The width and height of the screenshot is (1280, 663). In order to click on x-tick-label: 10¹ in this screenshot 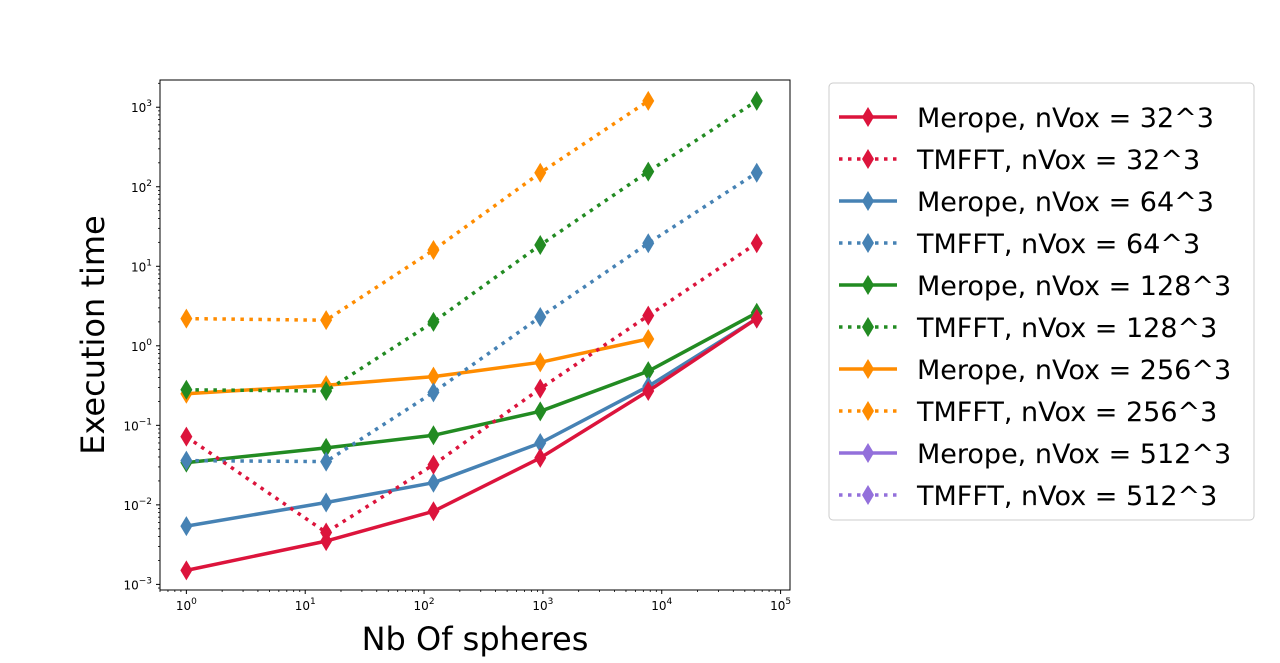, I will do `click(305, 605)`.